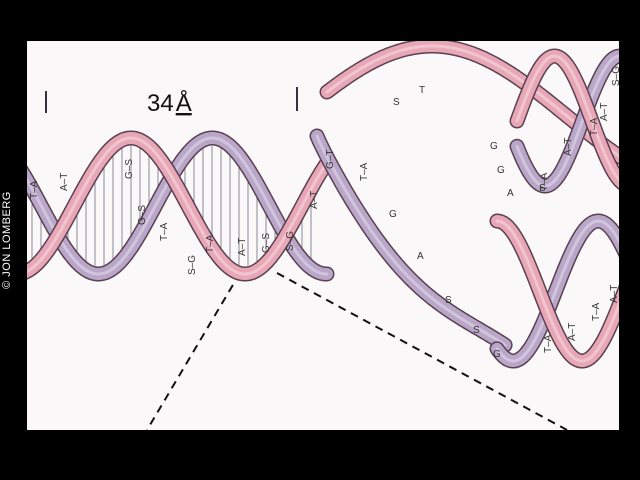 This screenshot has width=640, height=480. What do you see at coordinates (330, 159) in the screenshot?
I see `base-pair-label: G–T` at bounding box center [330, 159].